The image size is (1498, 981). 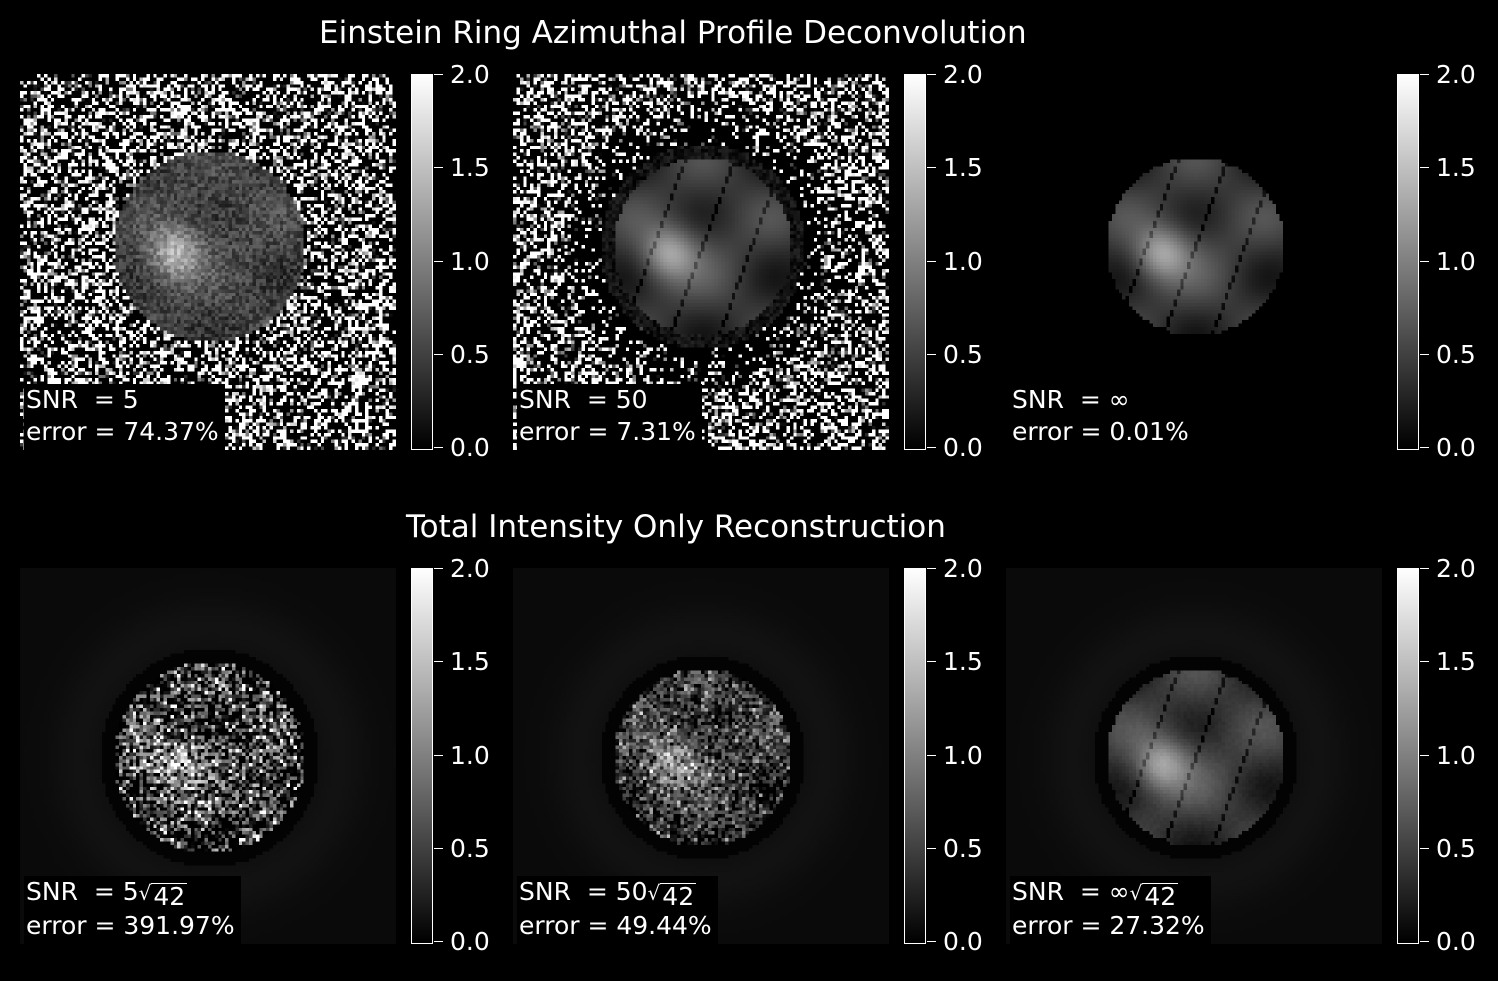 I want to click on image-panel-r1-c2: SNR = ∞ √ 42 error = 27.32%, so click(x=1194, y=756).